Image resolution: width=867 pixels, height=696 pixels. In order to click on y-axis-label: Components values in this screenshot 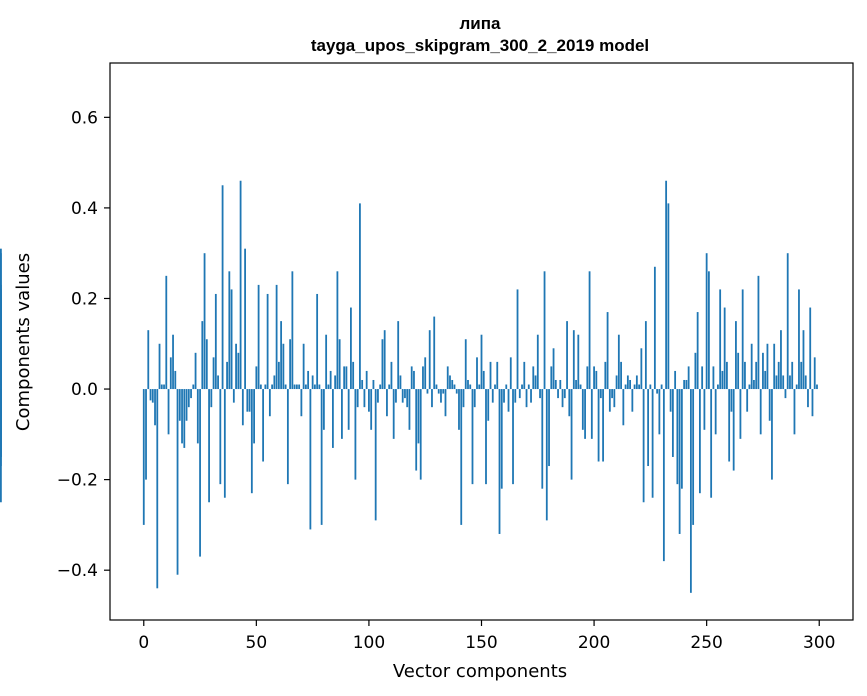, I will do `click(23, 342)`.